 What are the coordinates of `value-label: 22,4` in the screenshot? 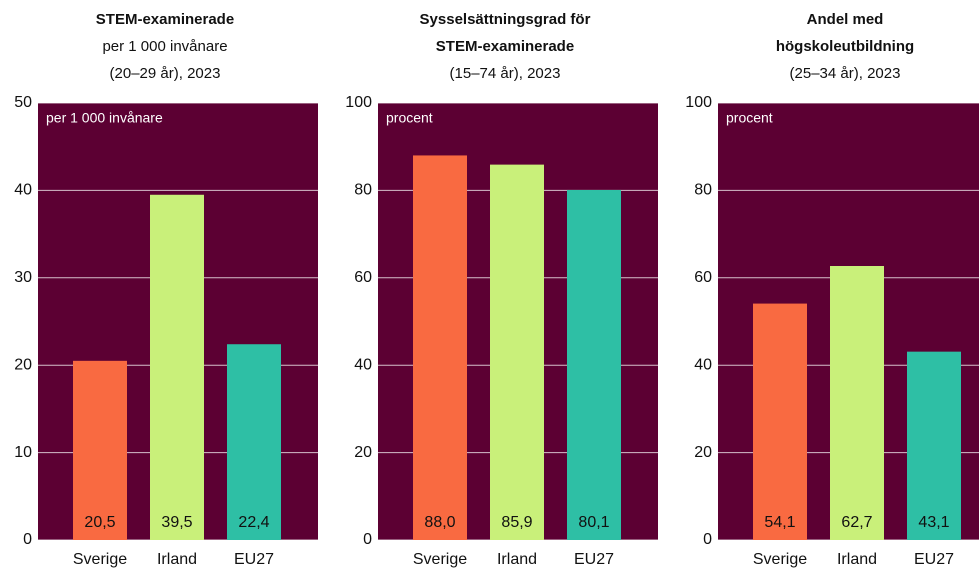 It's located at (253, 522).